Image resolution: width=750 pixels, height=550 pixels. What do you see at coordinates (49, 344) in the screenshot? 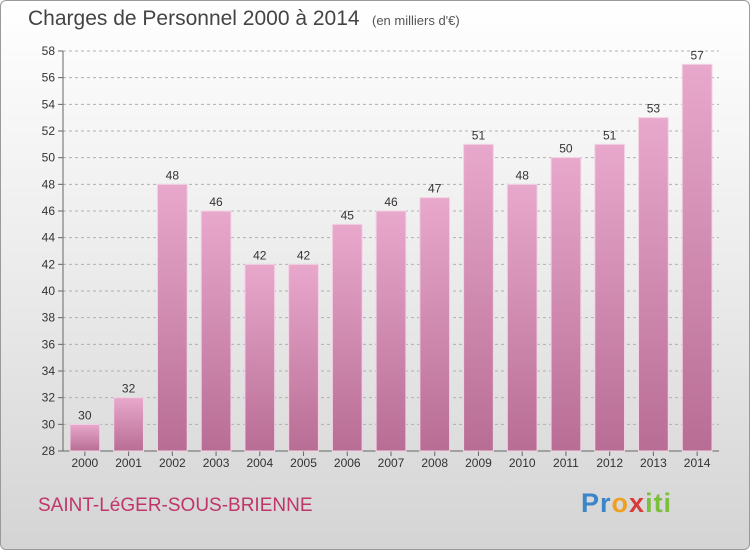
I see `y-tick-label: 36` at bounding box center [49, 344].